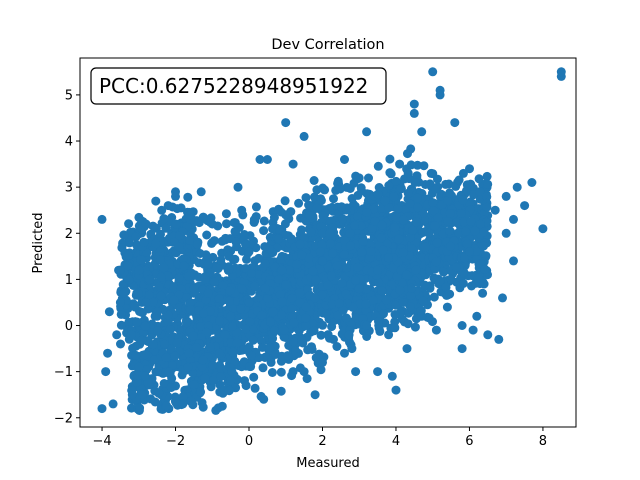 The height and width of the screenshot is (480, 640). What do you see at coordinates (63, 418) in the screenshot?
I see `y-tick-label: −2` at bounding box center [63, 418].